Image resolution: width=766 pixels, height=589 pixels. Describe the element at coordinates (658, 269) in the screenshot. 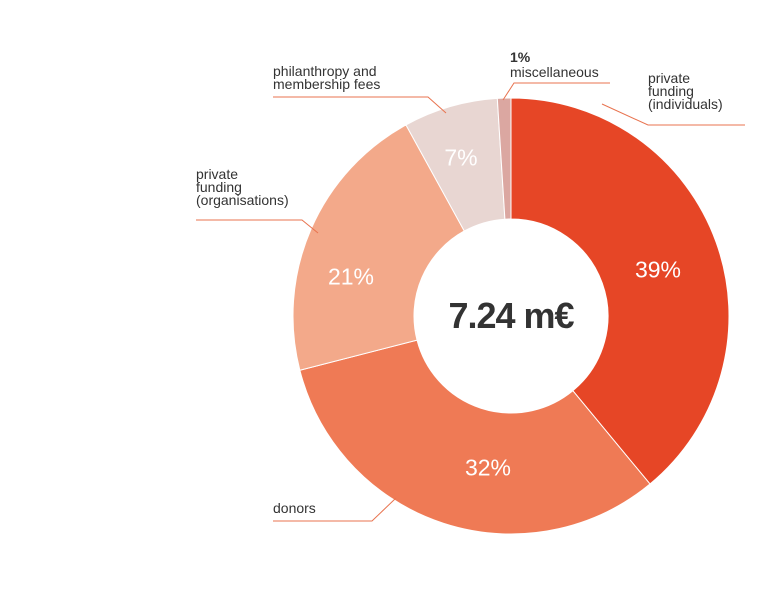

I see `slice-label: 39%` at that location.